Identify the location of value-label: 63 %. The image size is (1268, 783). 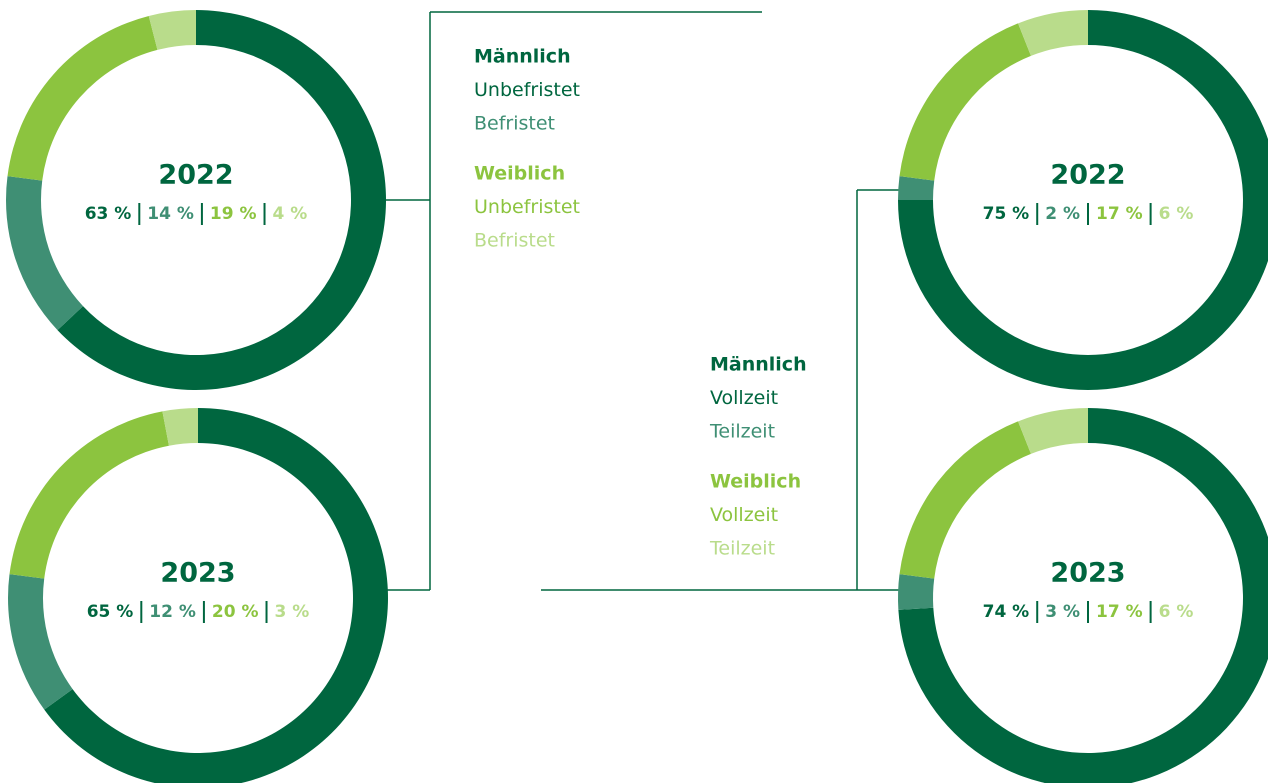
(108, 214).